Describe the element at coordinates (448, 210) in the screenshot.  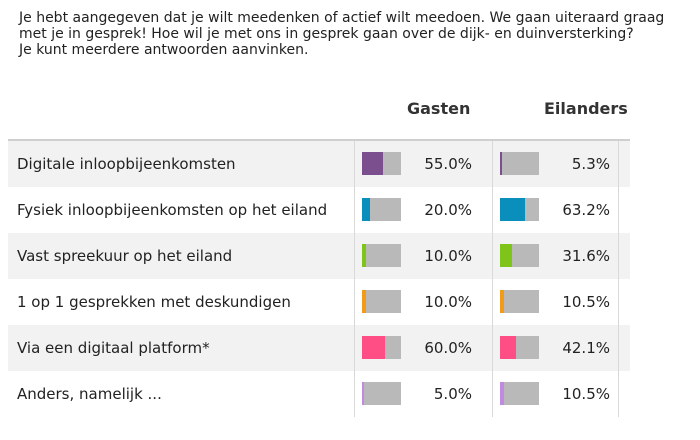
I see `gasten-percentage: 20.0%` at that location.